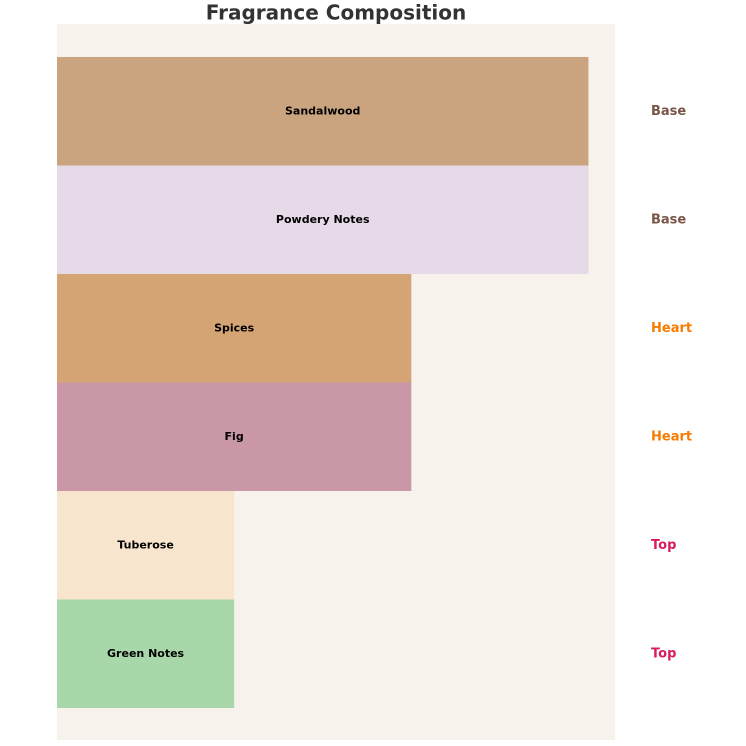 This screenshot has width=746, height=746. I want to click on bar-label: Sandalwood, so click(322, 110).